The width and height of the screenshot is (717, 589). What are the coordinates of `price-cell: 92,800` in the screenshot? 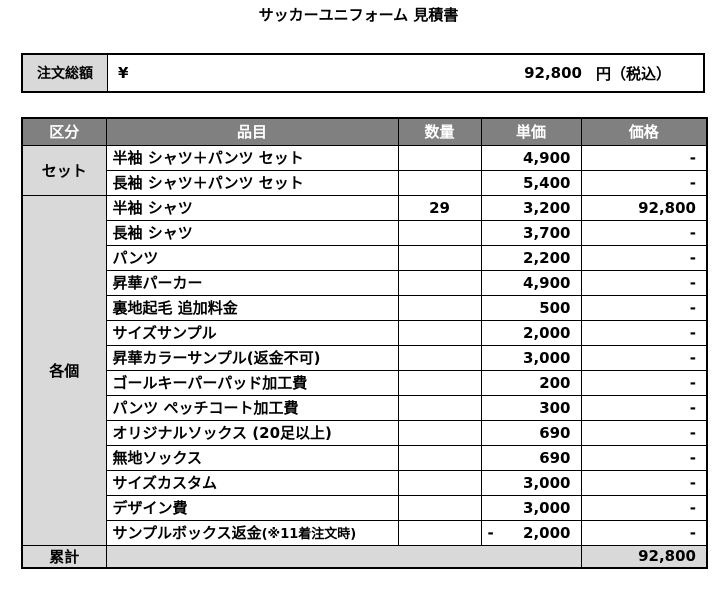 It's located at (644, 207).